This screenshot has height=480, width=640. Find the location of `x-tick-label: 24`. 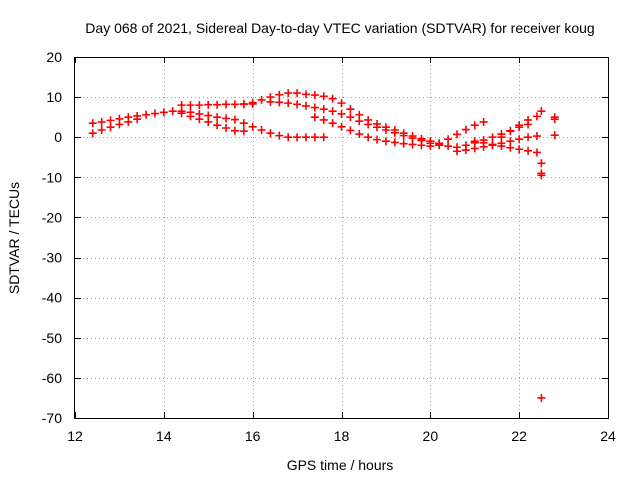

x-tick-label: 24 is located at coordinates (608, 436).